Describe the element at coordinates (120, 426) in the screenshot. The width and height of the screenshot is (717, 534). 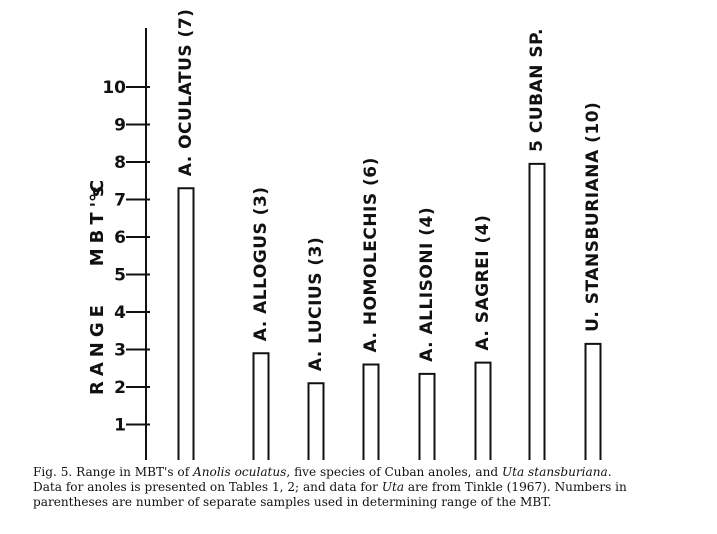
I see `y-tick-label: 1` at that location.